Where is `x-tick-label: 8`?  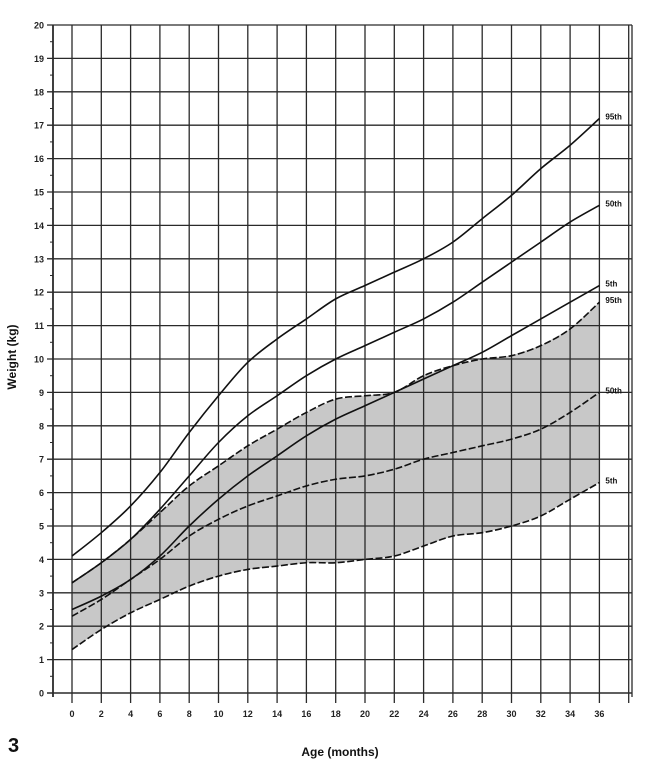 x-tick-label: 8 is located at coordinates (189, 714).